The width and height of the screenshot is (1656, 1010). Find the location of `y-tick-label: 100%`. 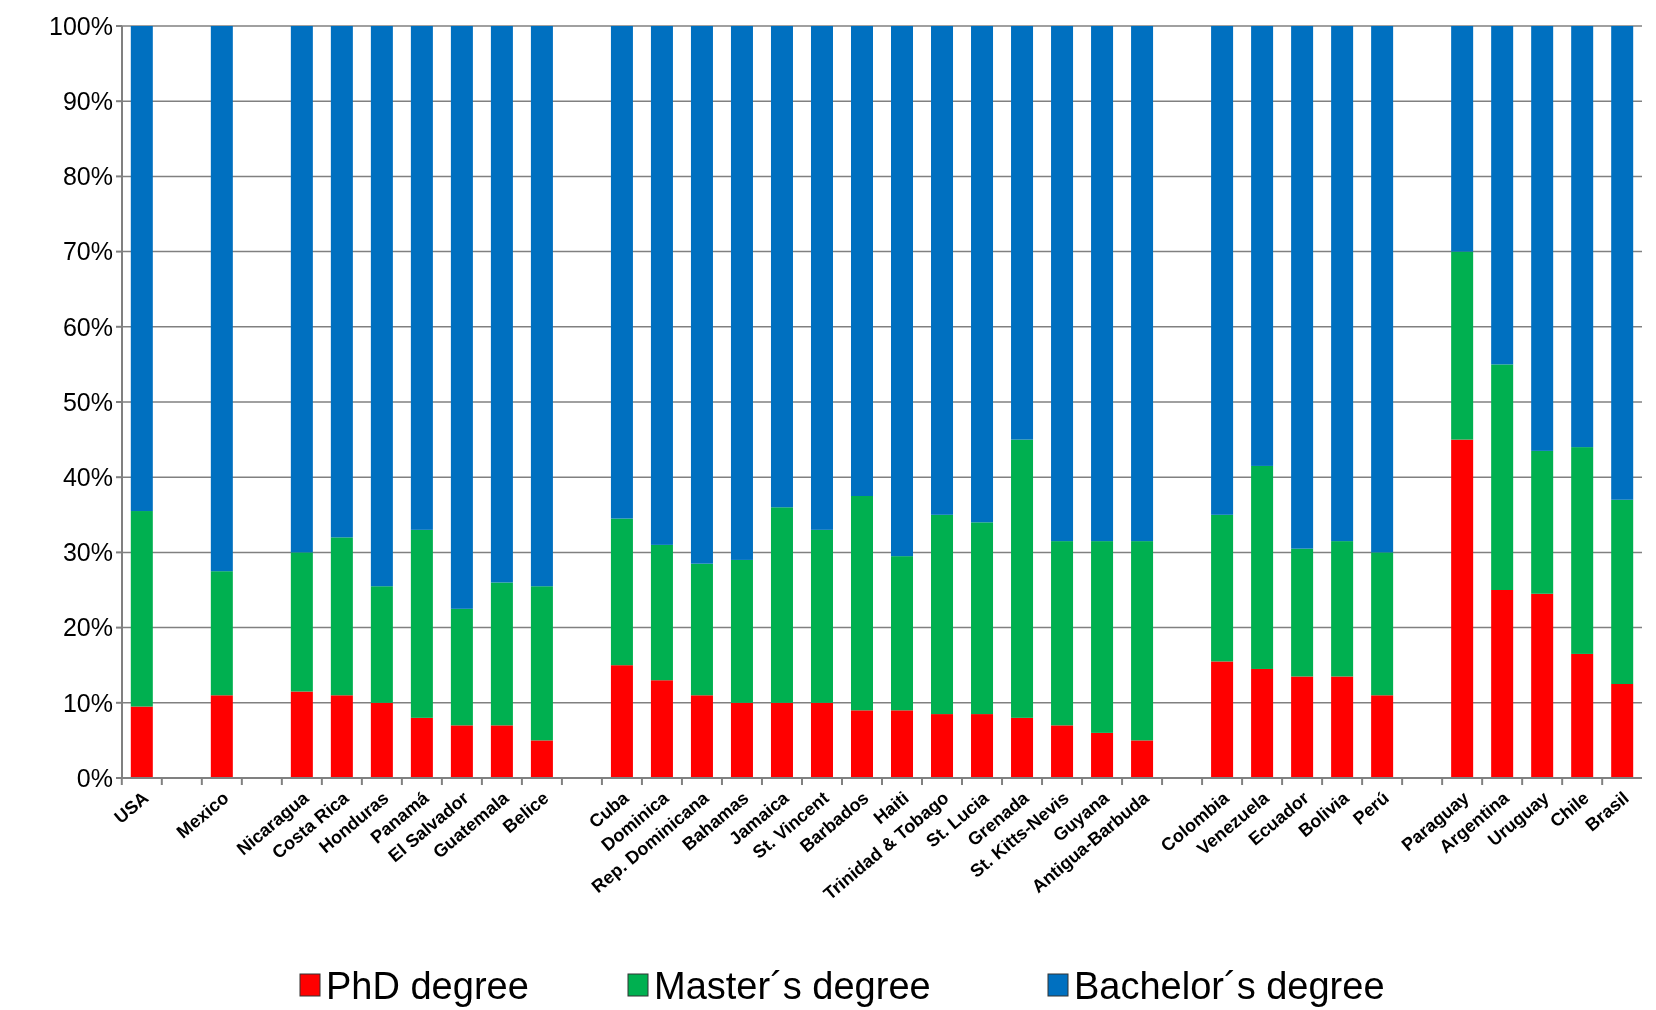

y-tick-label: 100% is located at coordinates (81, 25).